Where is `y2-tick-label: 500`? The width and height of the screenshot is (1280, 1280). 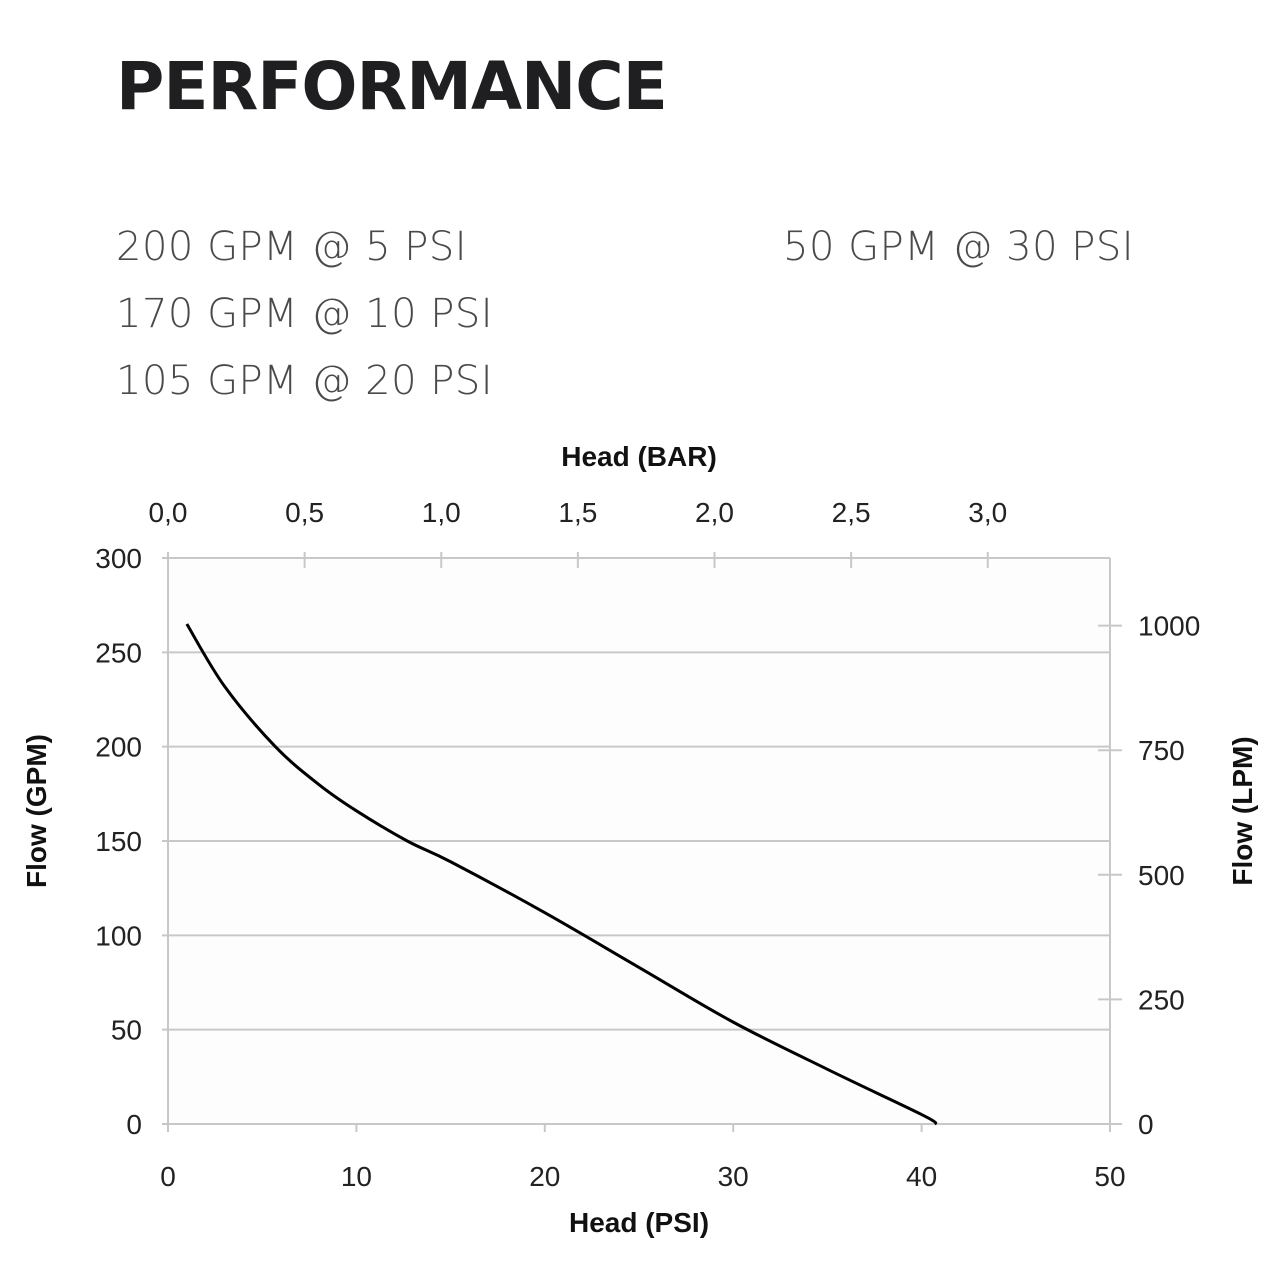 y2-tick-label: 500 is located at coordinates (1161, 875).